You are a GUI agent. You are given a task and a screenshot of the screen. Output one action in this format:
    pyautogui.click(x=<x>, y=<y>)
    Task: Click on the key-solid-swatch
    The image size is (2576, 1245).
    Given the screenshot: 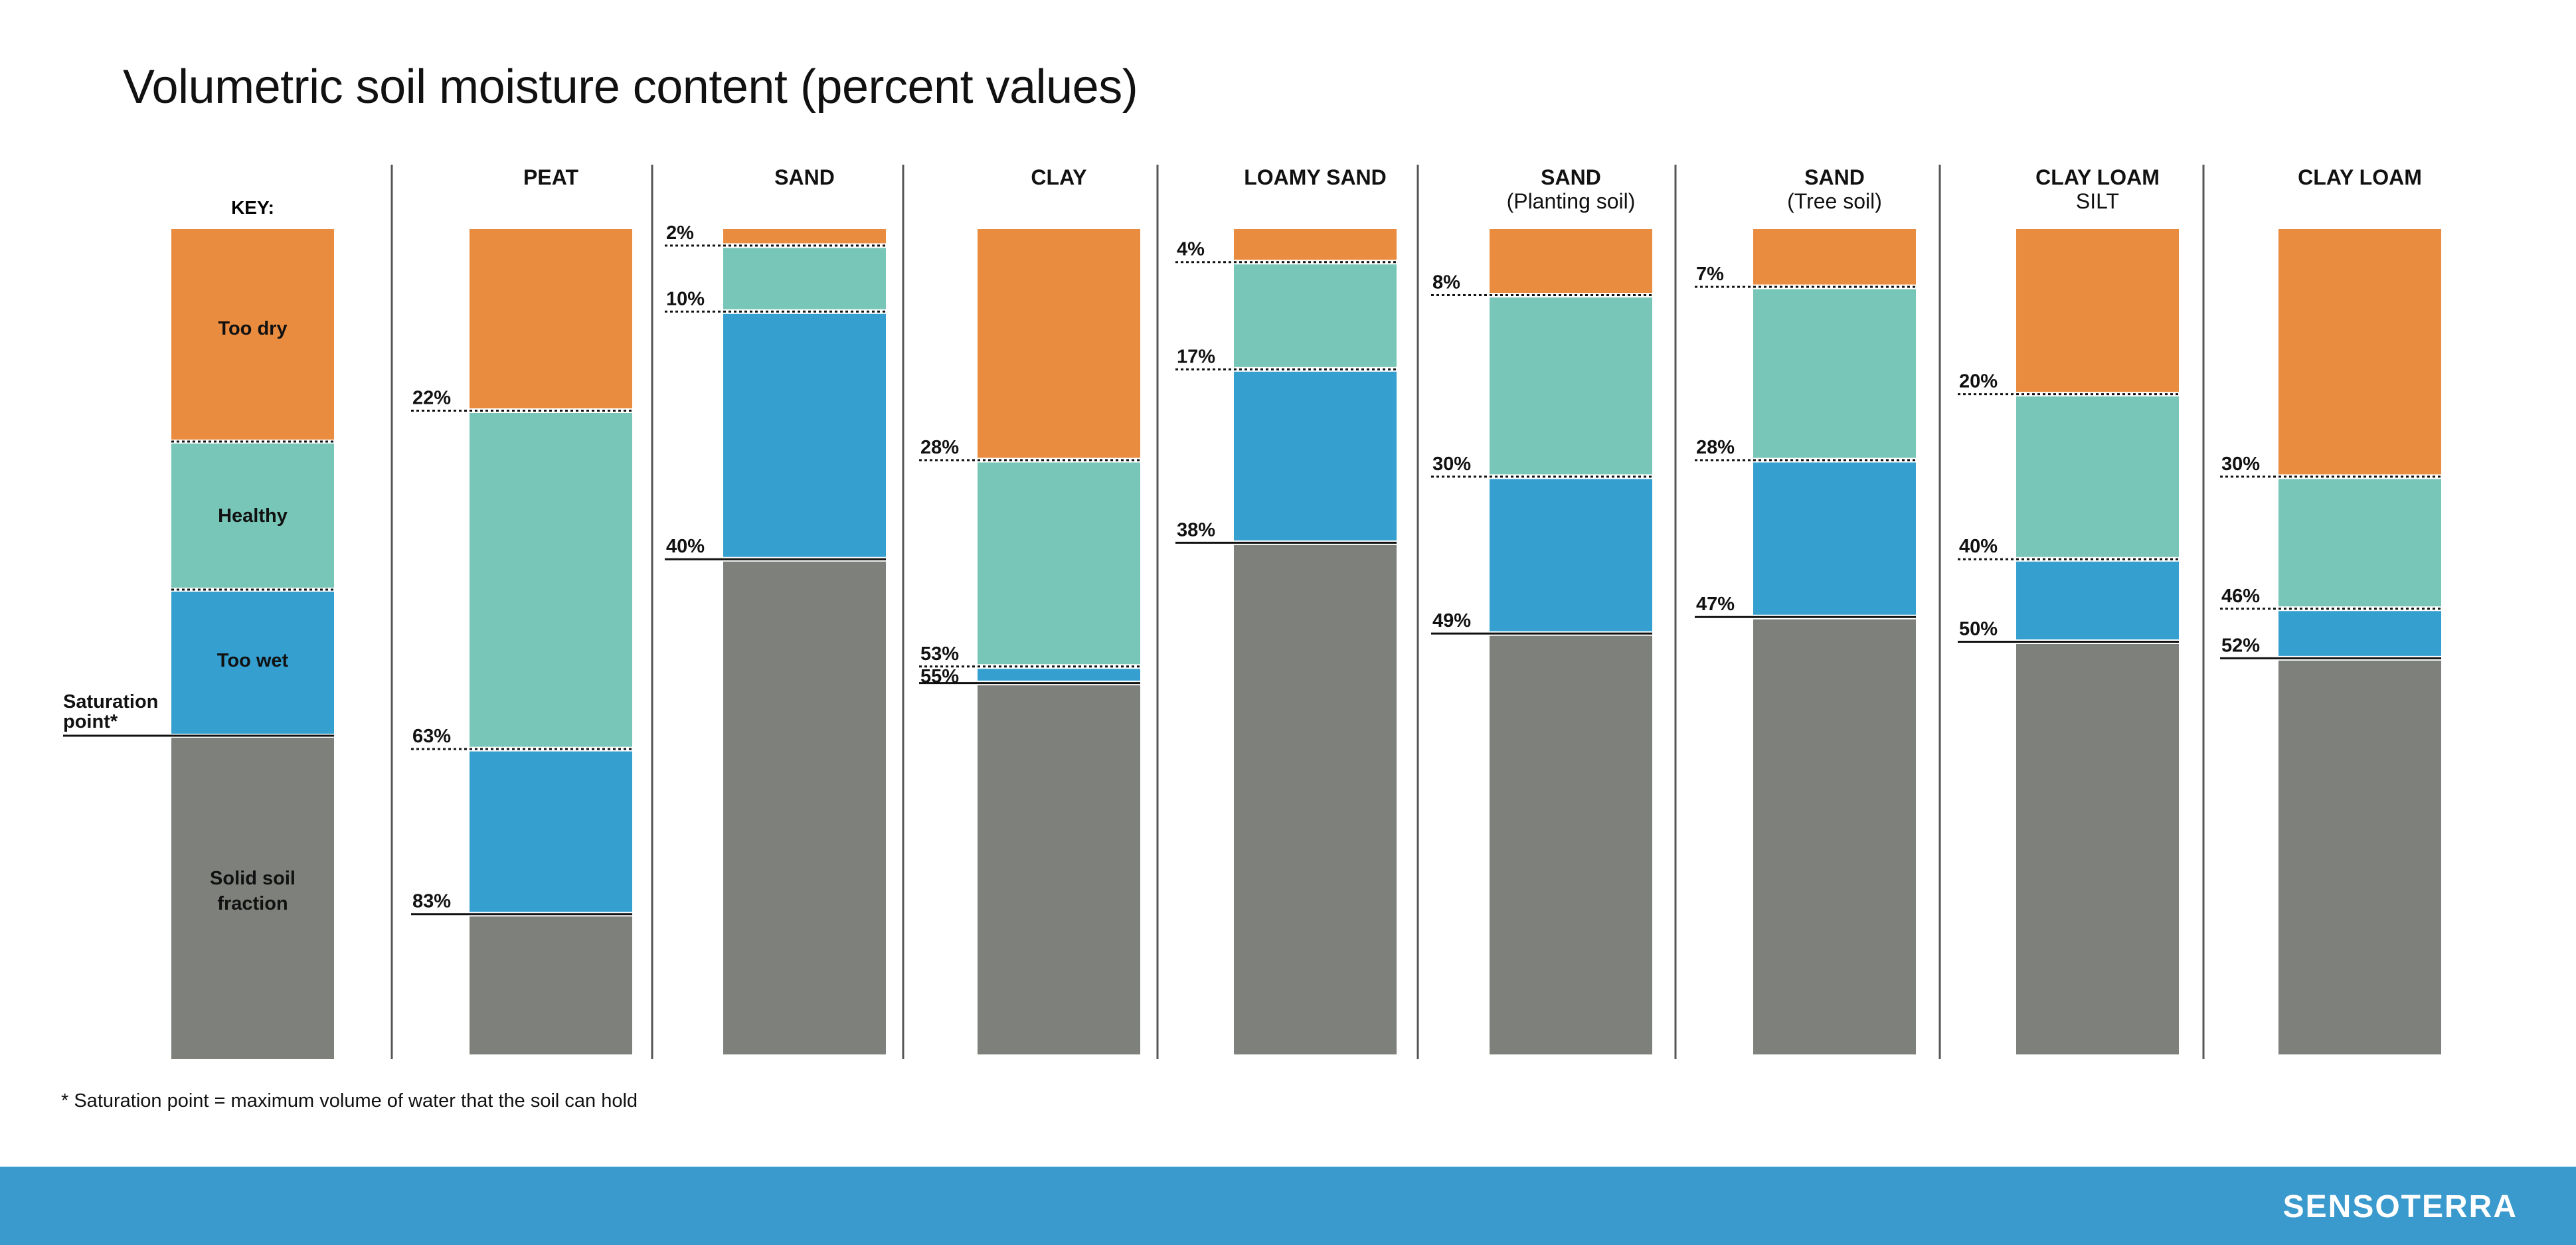 What is the action you would take?
    pyautogui.click(x=252, y=898)
    